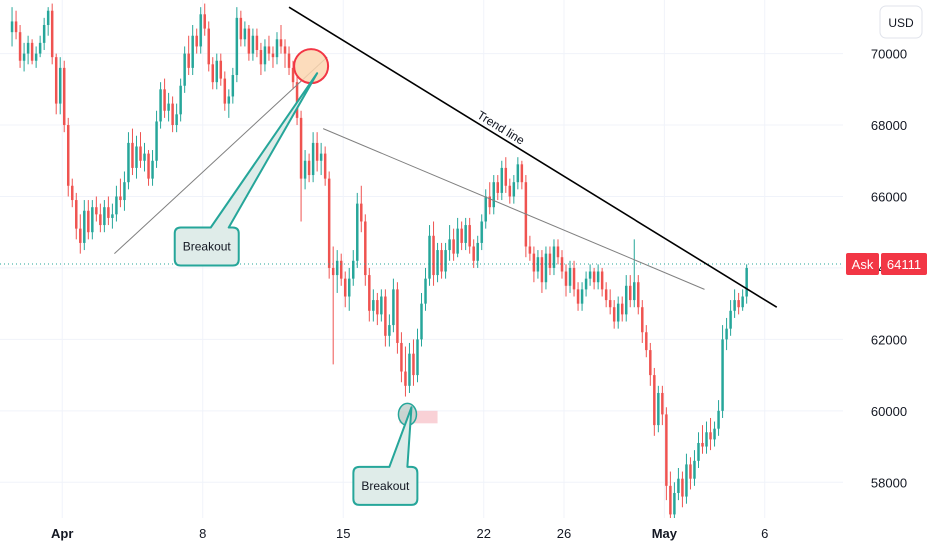 The image size is (932, 550). What do you see at coordinates (246, 169) in the screenshot?
I see `callout-bubble` at bounding box center [246, 169].